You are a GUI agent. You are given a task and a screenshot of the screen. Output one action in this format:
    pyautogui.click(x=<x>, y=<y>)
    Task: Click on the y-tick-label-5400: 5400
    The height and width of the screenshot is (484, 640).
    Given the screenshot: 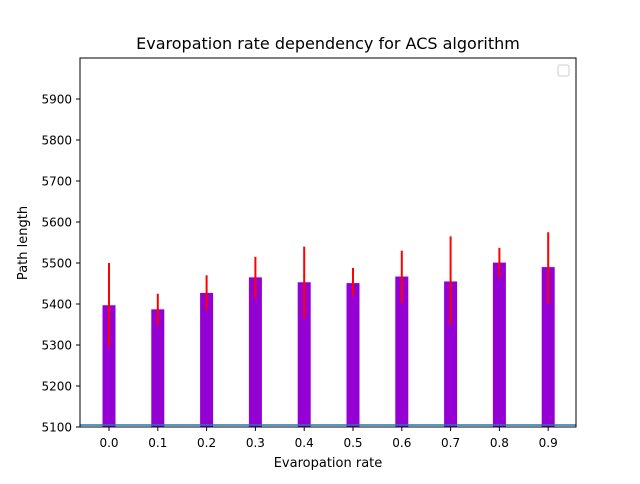 What is the action you would take?
    pyautogui.click(x=56, y=305)
    